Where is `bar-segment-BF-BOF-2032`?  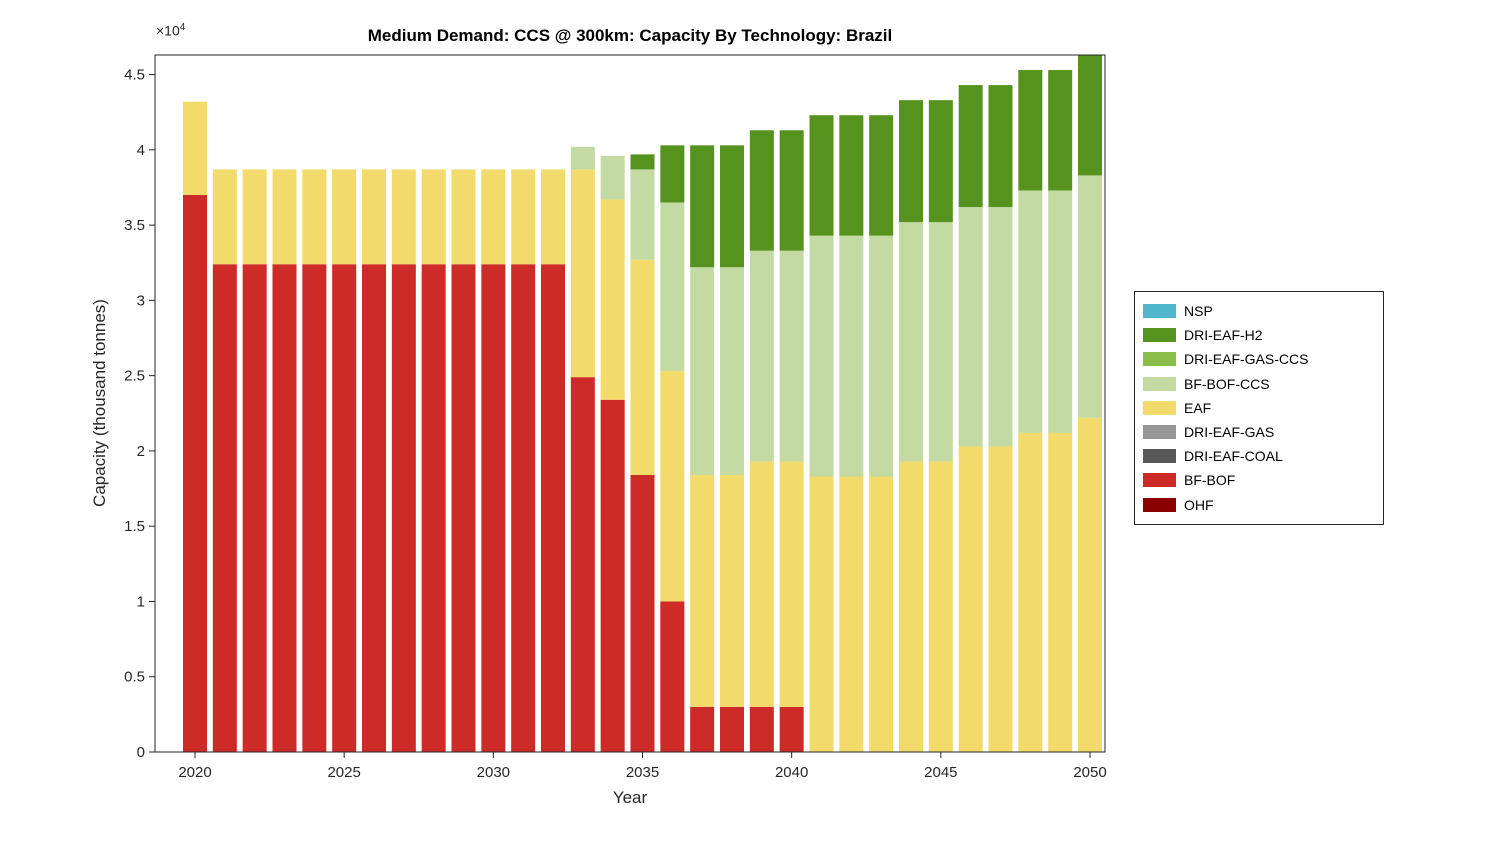
bar-segment-BF-BOF-2032 is located at coordinates (553, 508).